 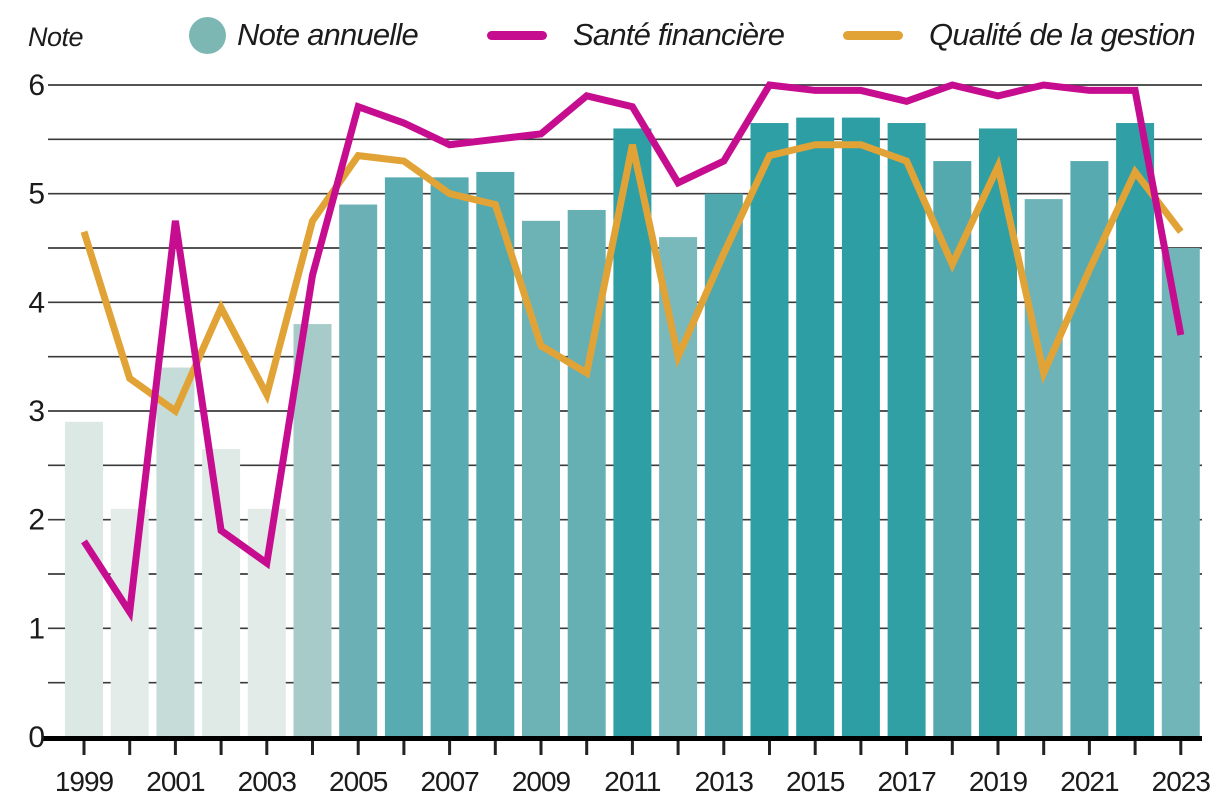 I want to click on x-tick-2016, so click(x=861, y=748).